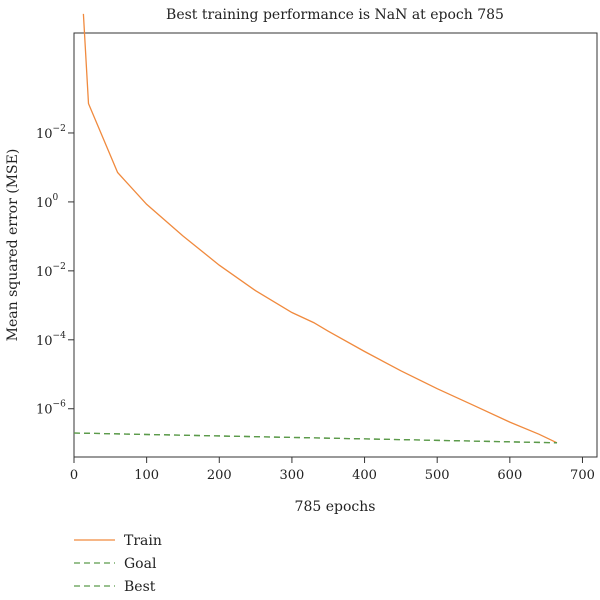 This screenshot has height=600, width=600. I want to click on y-tick-label: 10⁻⁴, so click(51, 340).